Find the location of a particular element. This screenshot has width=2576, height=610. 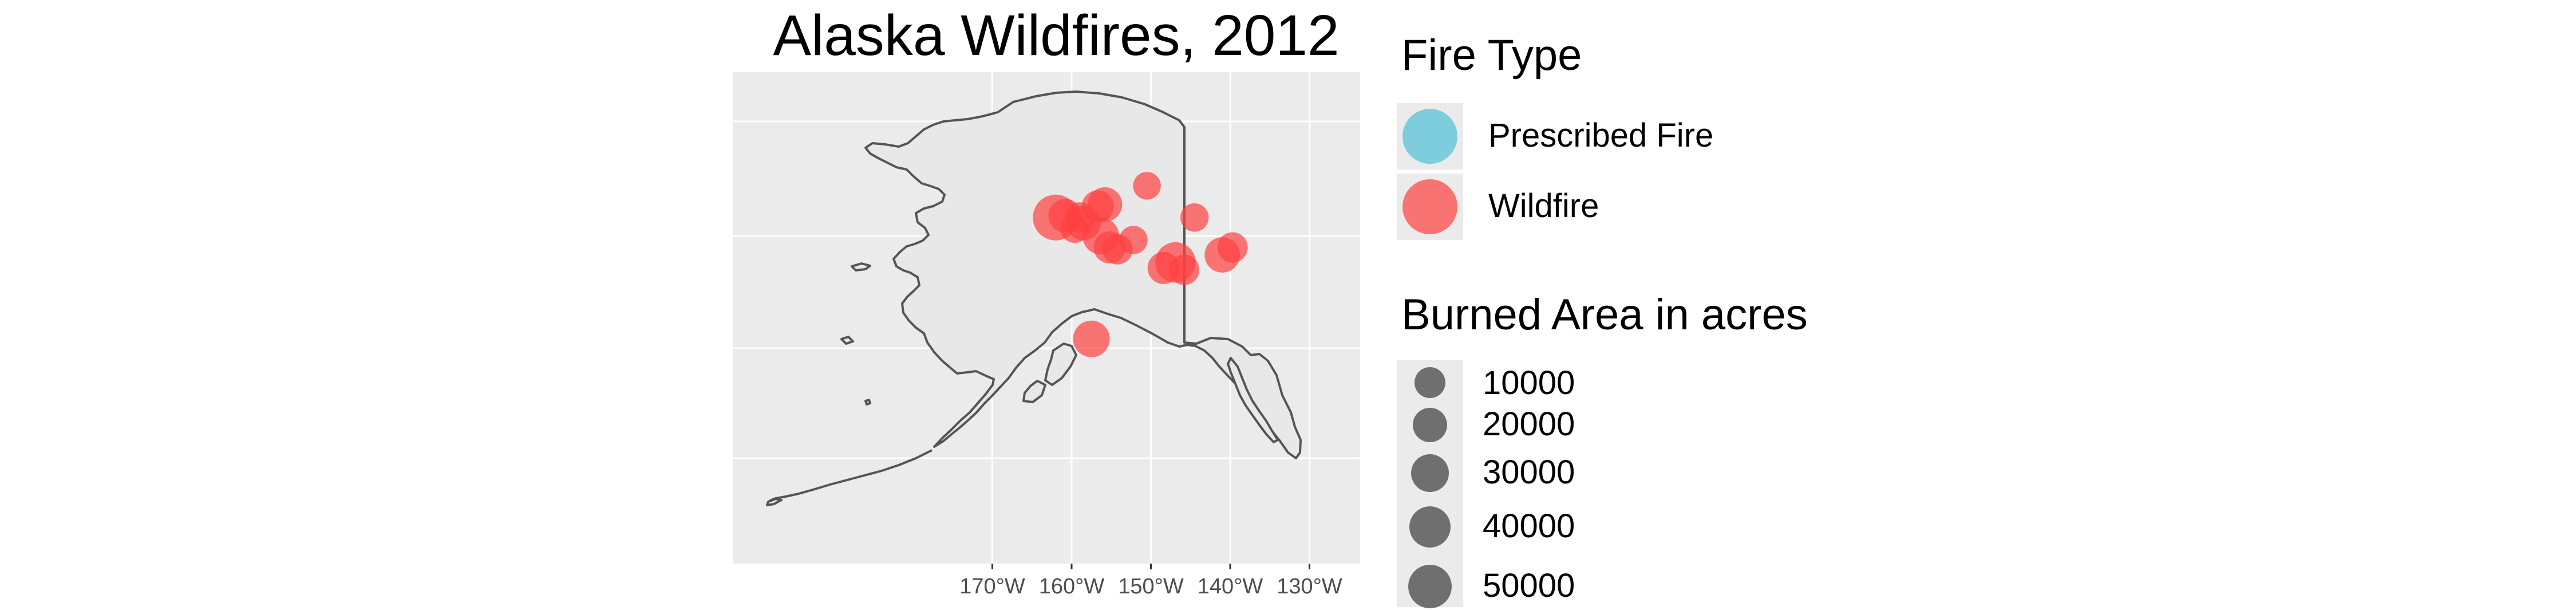

legend-key-prescribed-fire is located at coordinates (1429, 137).